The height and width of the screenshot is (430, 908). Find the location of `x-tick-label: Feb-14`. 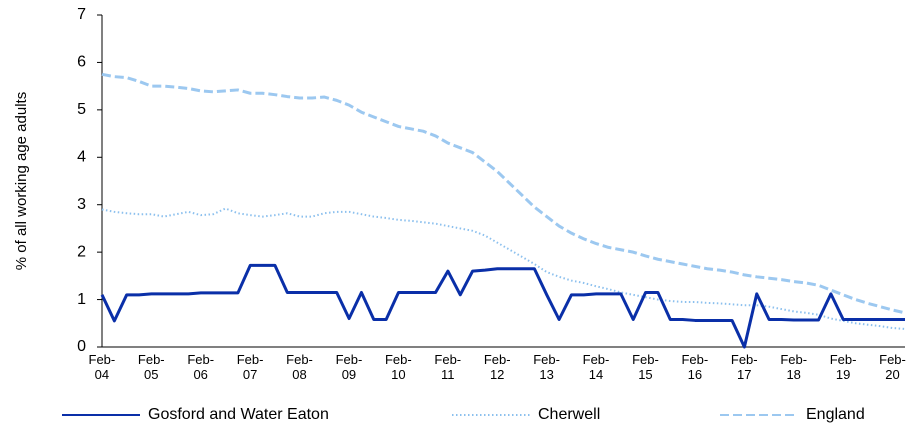

x-tick-label: Feb-14 is located at coordinates (596, 367).